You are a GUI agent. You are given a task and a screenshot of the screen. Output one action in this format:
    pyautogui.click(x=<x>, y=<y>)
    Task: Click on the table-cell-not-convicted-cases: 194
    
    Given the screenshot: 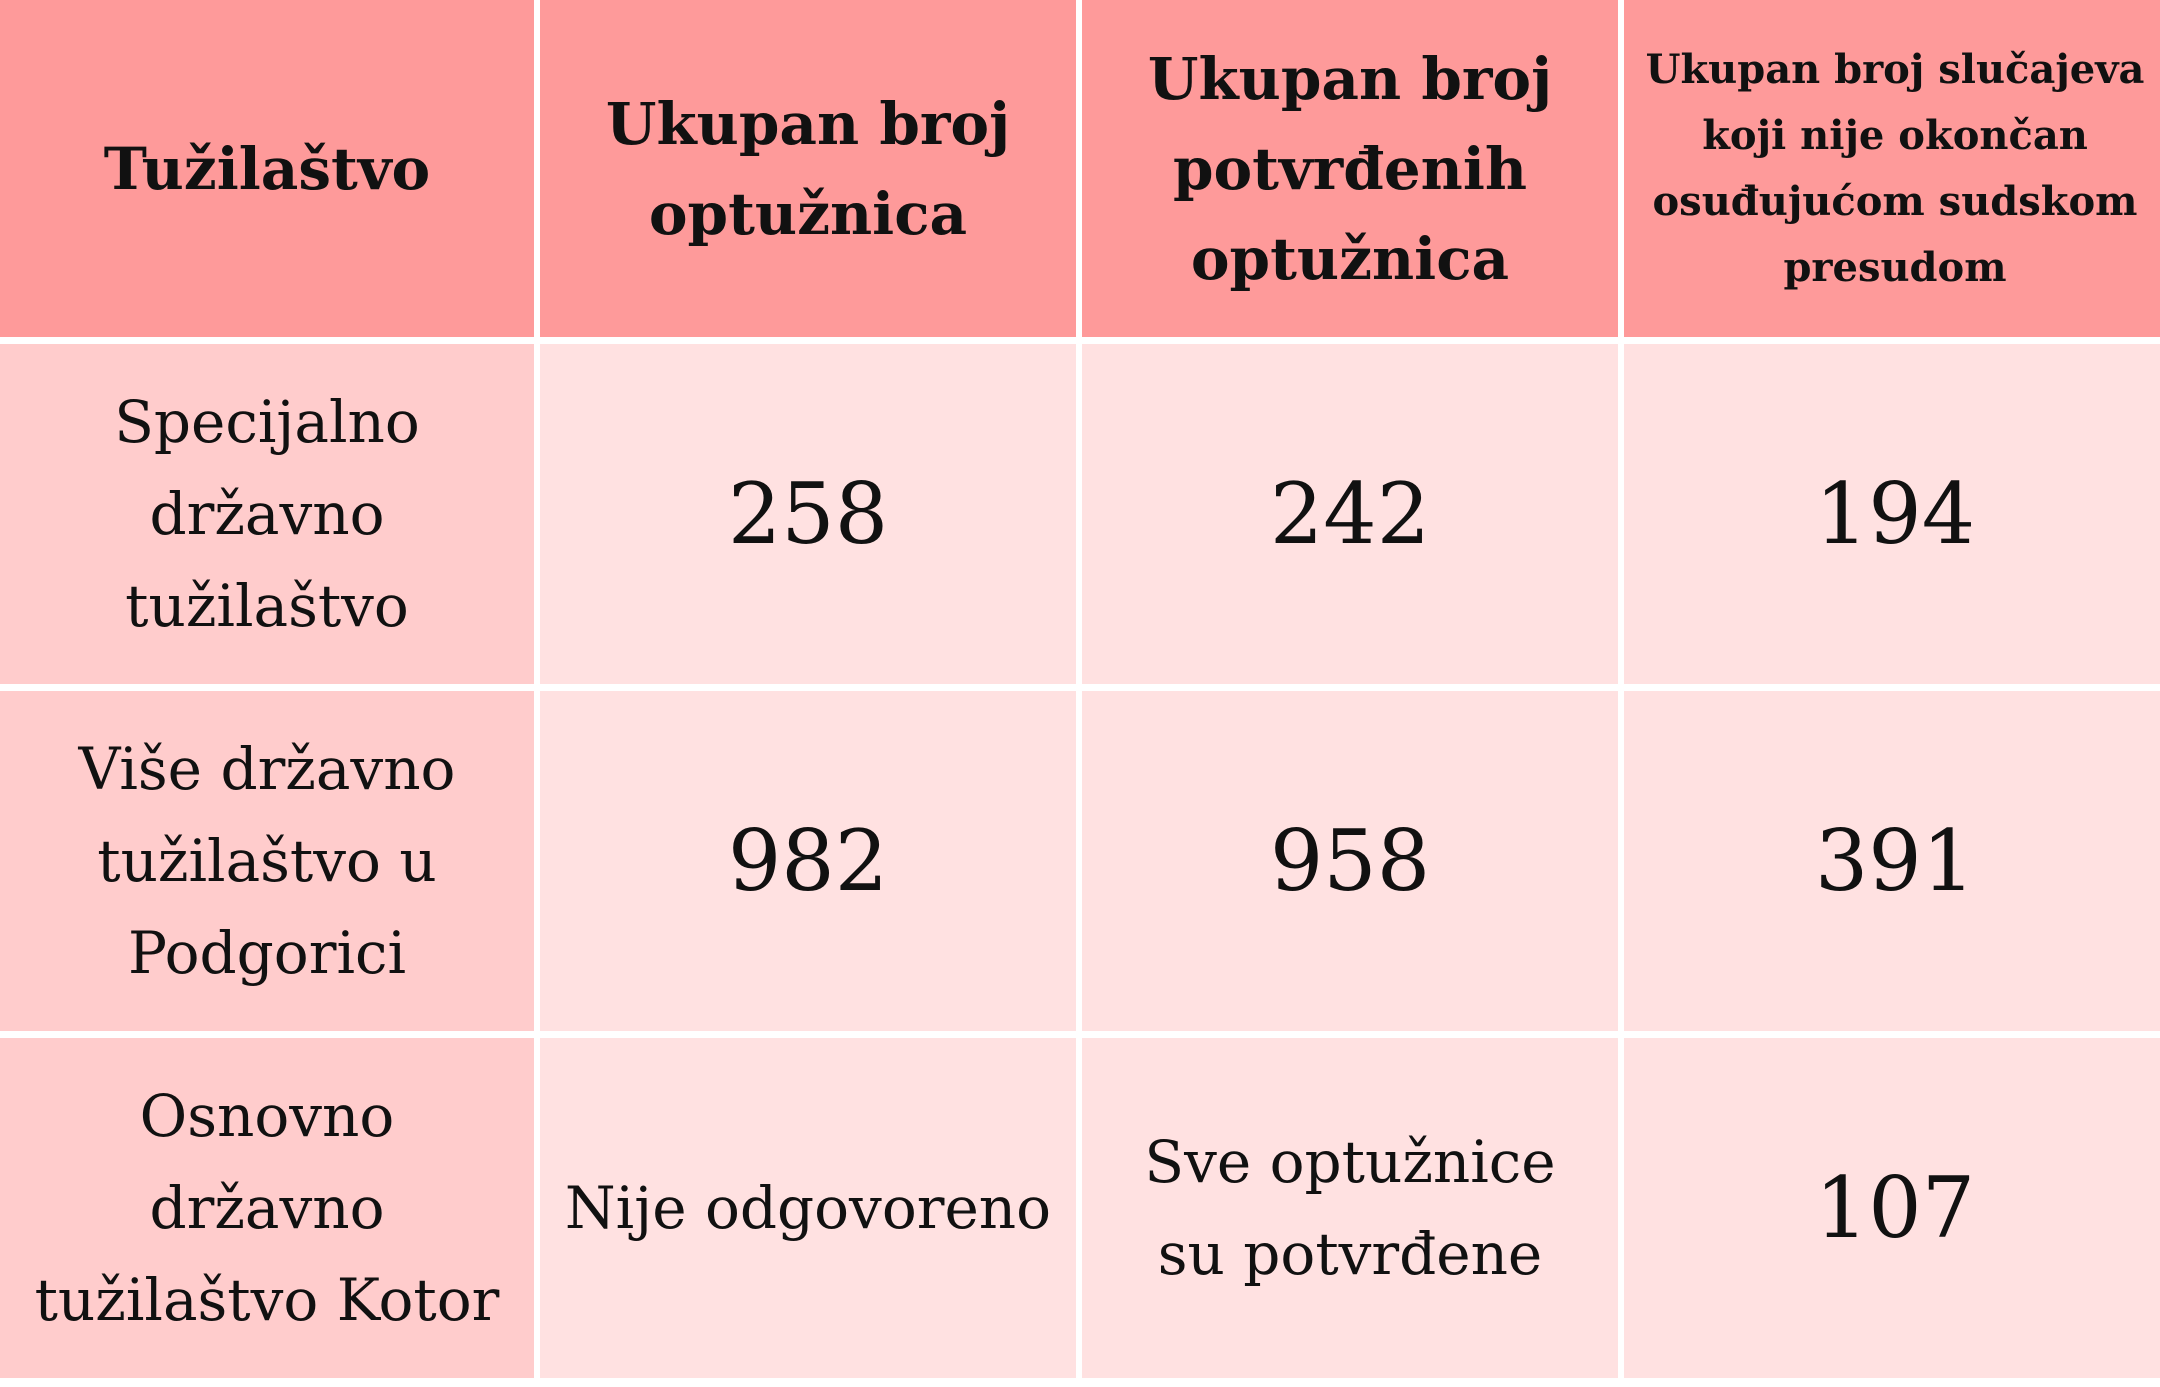 What is the action you would take?
    pyautogui.click(x=1892, y=514)
    